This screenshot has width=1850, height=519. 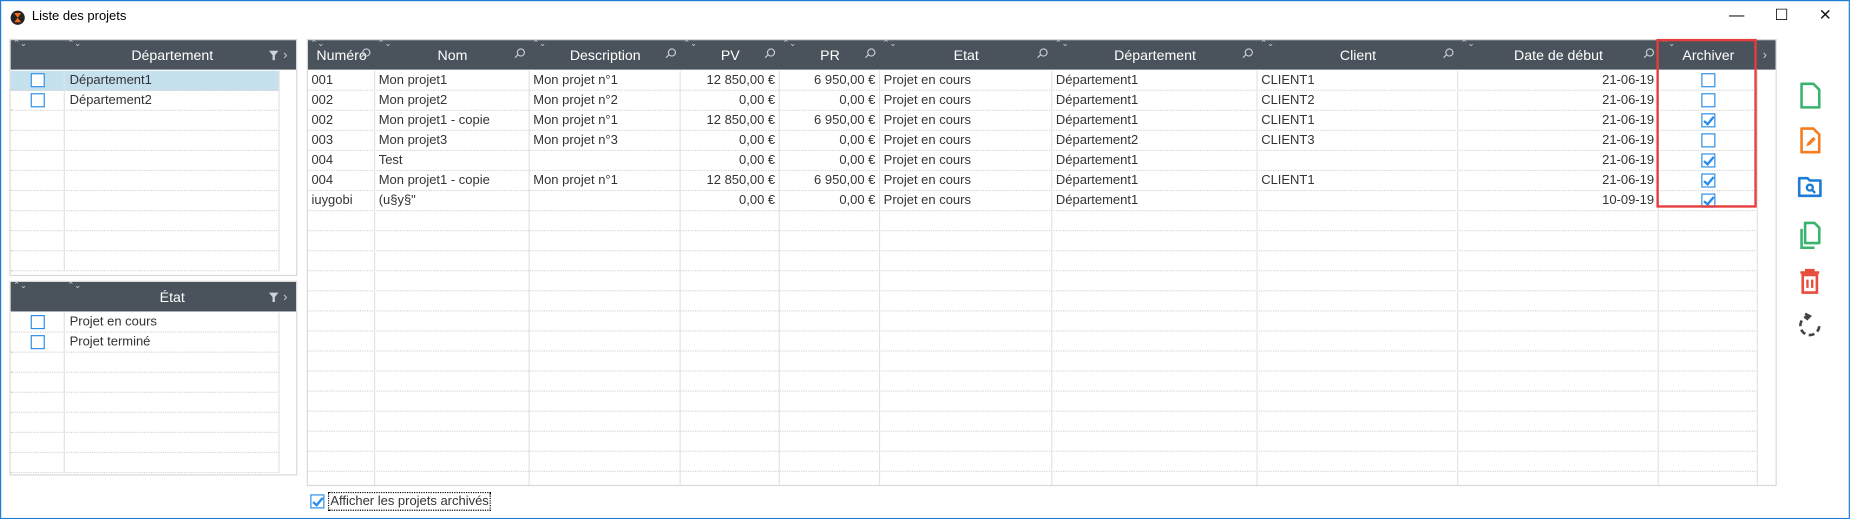 I want to click on column-header-client: Client, so click(x=1358, y=55).